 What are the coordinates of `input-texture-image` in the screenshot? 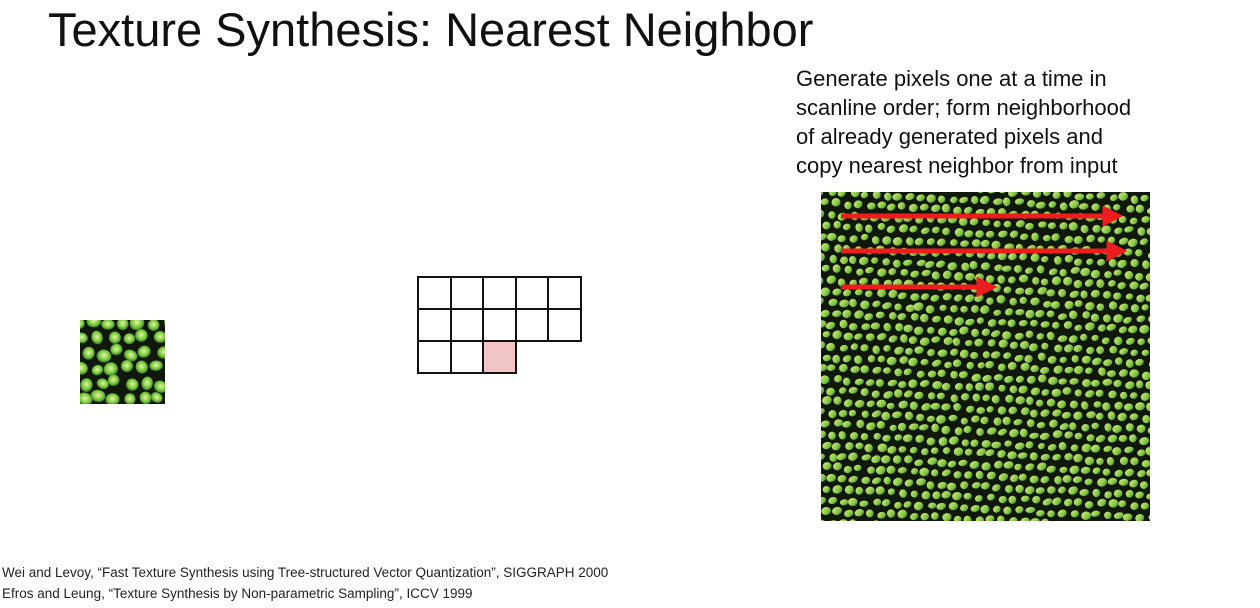 It's located at (122, 362).